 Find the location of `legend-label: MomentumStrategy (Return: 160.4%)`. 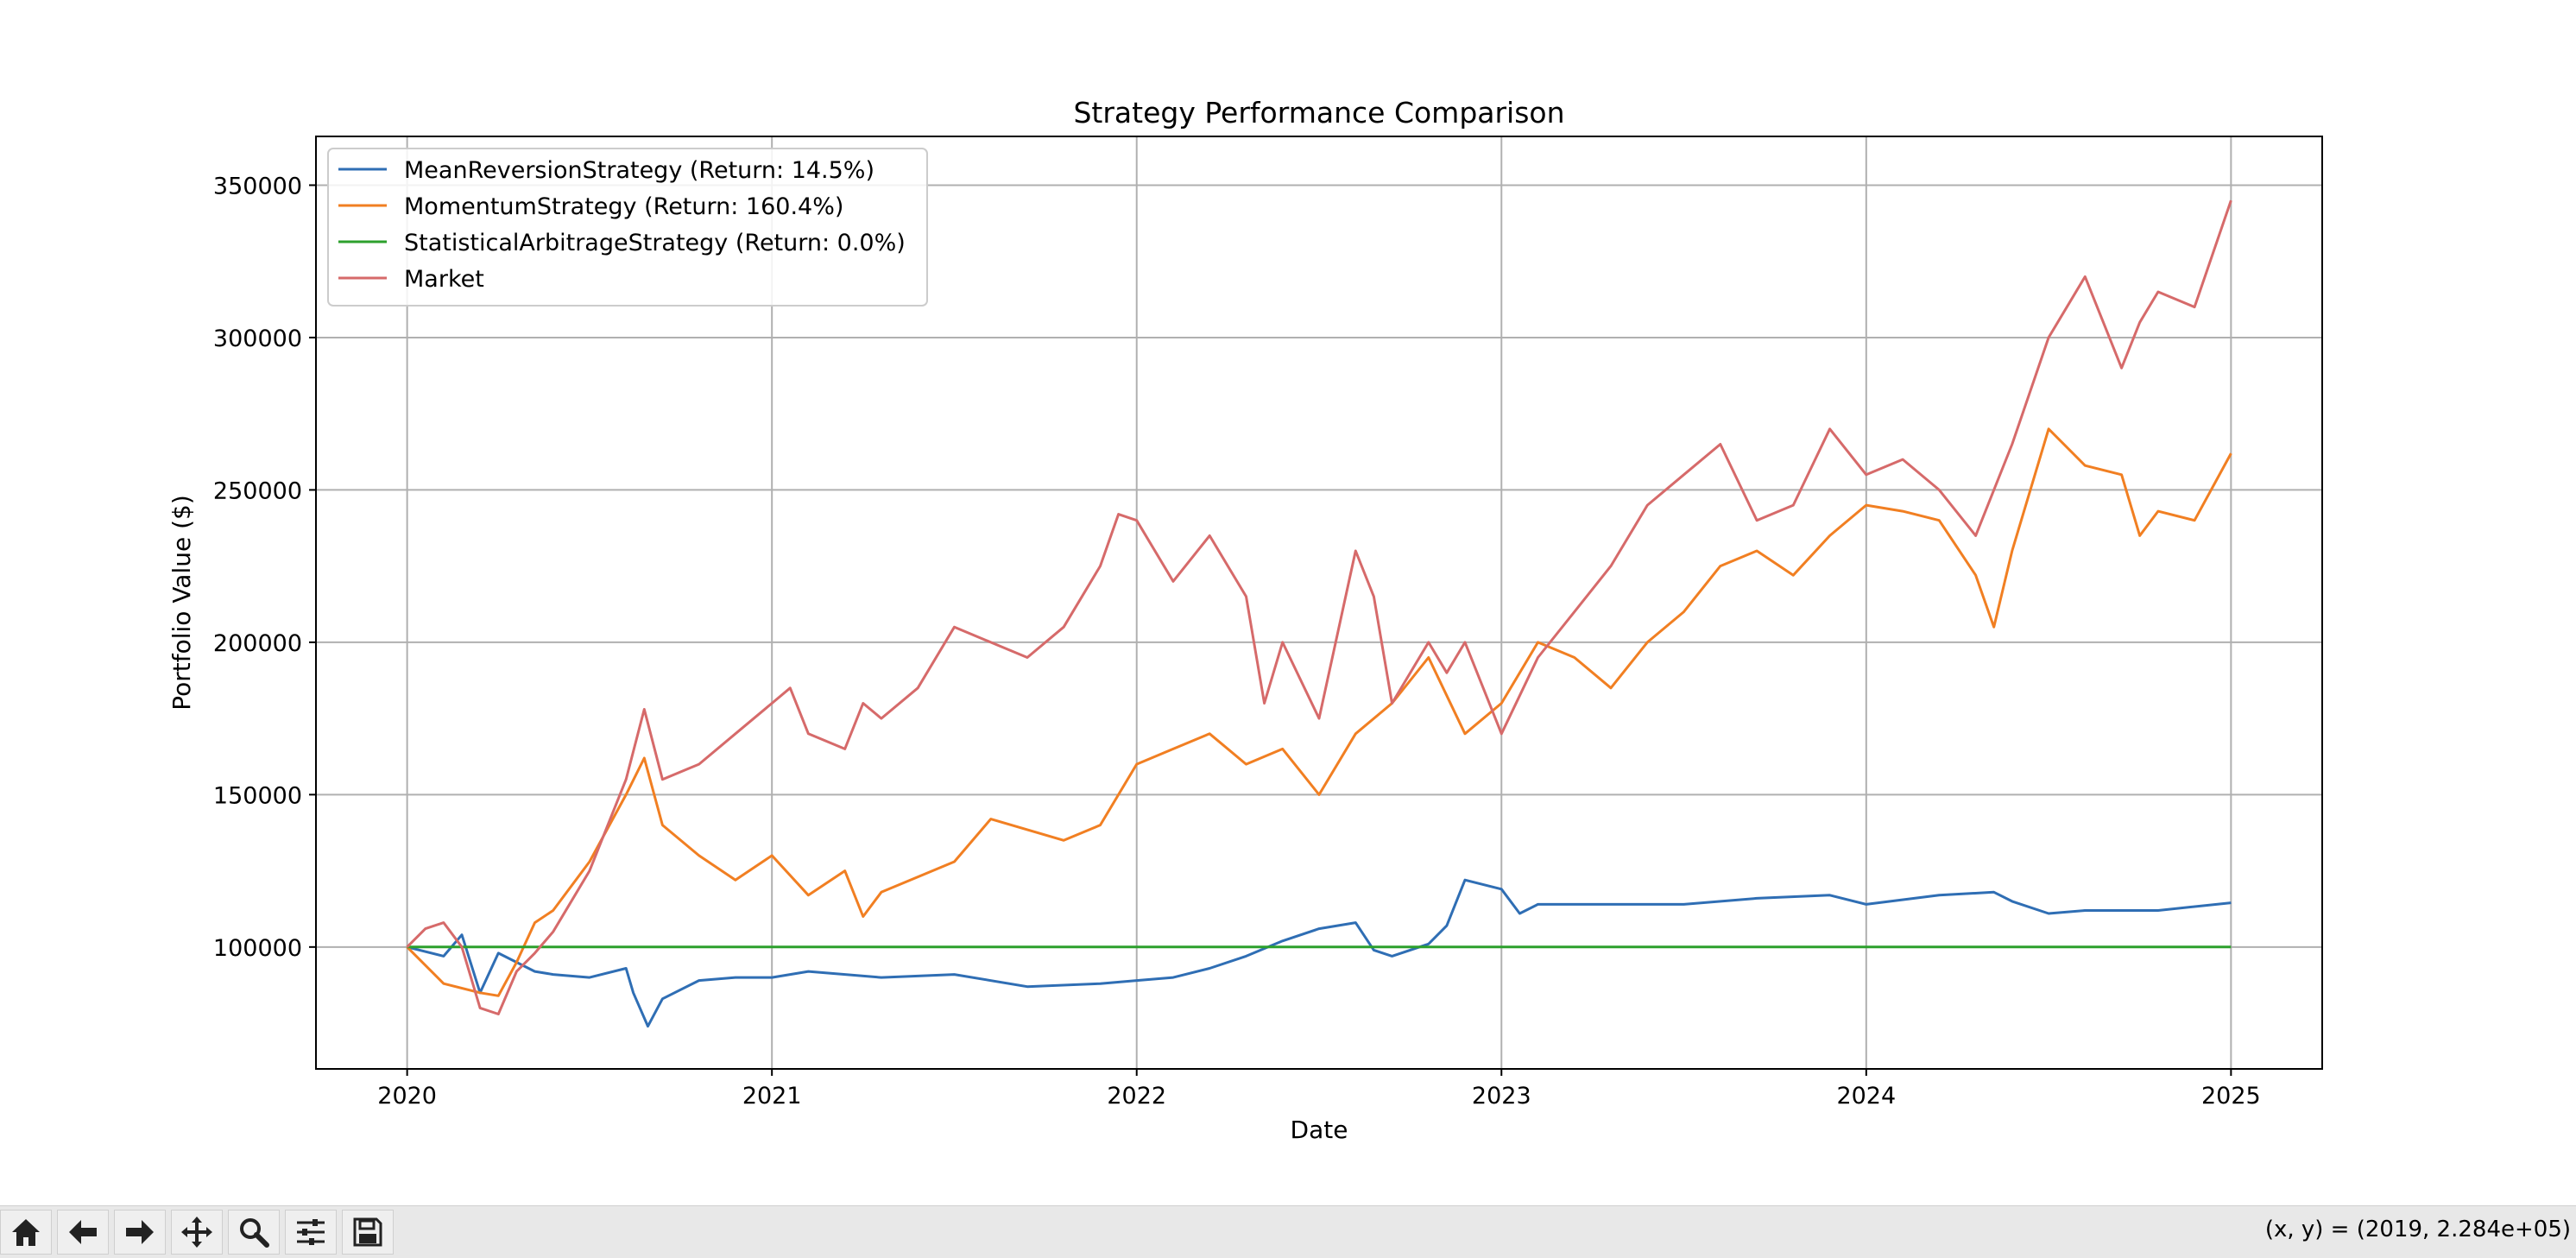

legend-label: MomentumStrategy (Return: 160.4%) is located at coordinates (623, 206).